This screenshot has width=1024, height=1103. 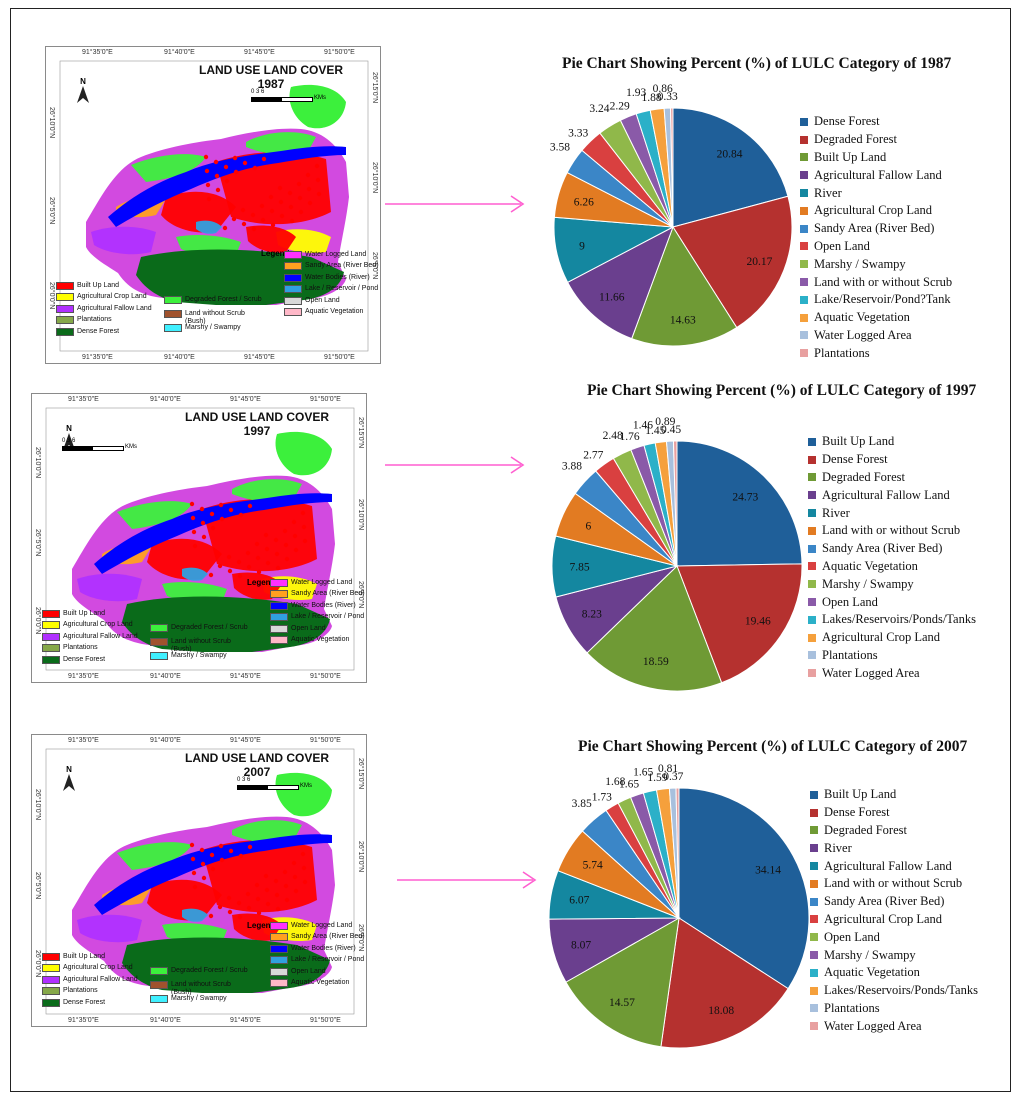 I want to click on pie-data-label: 0.86, so click(x=663, y=89).